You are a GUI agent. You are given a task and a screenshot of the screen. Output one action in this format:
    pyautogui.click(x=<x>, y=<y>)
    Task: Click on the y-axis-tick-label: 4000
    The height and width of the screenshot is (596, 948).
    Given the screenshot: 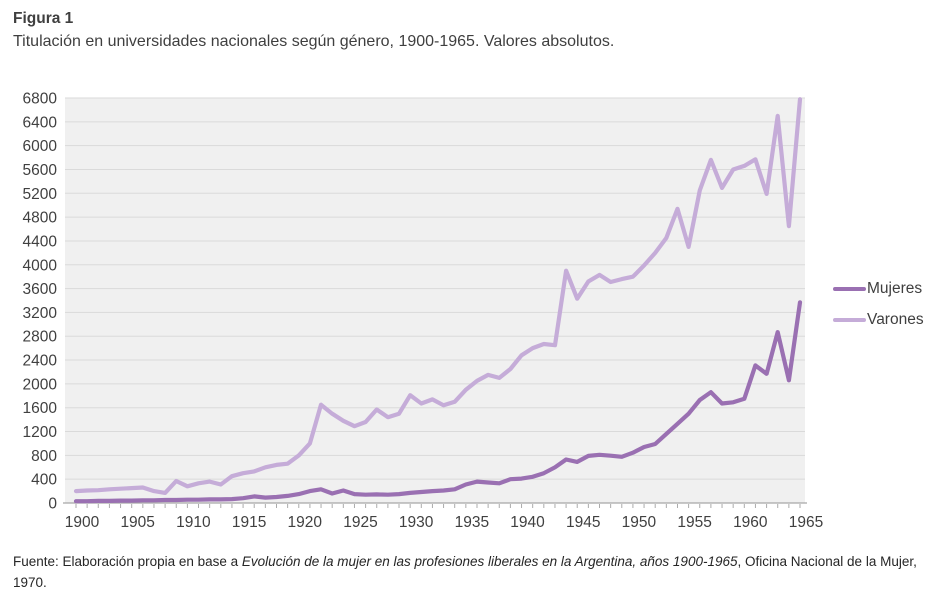 What is the action you would take?
    pyautogui.click(x=40, y=265)
    